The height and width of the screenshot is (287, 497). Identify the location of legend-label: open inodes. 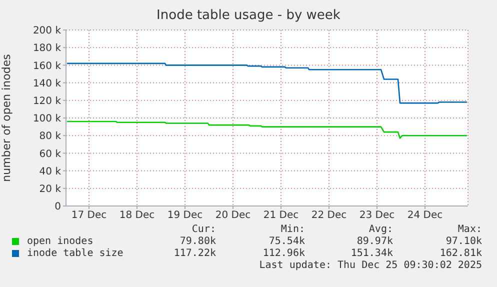
(60, 241).